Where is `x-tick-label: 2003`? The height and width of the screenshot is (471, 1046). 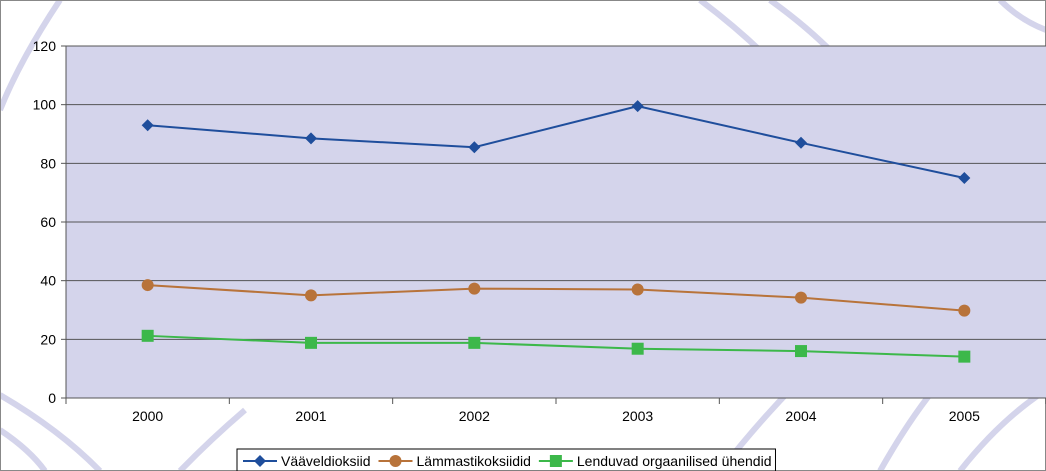
x-tick-label: 2003 is located at coordinates (637, 416).